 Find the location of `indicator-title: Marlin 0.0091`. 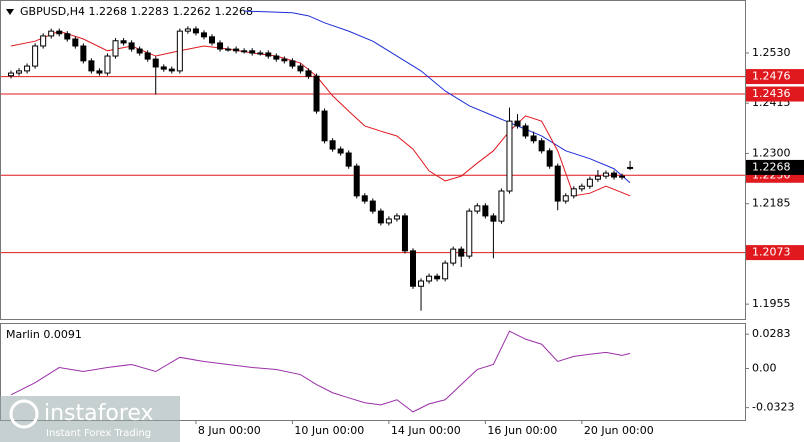

indicator-title: Marlin 0.0091 is located at coordinates (44, 334).